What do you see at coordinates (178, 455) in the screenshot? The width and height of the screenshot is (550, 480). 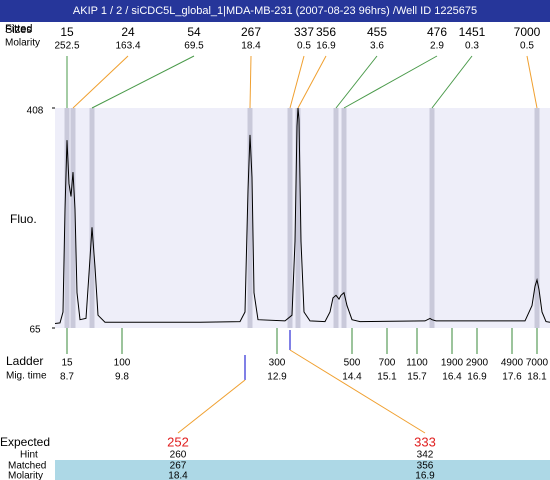 I see `hint-value: 260` at bounding box center [178, 455].